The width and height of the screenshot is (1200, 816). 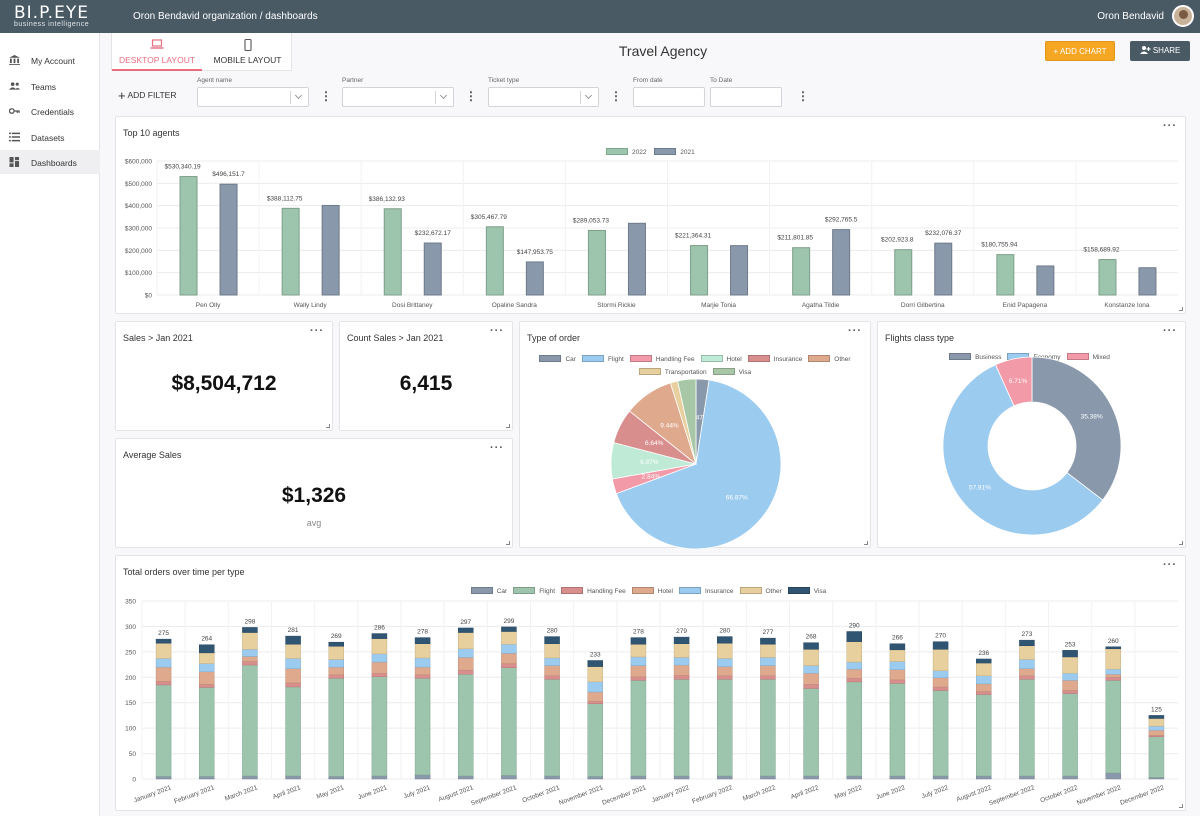 What do you see at coordinates (253, 97) in the screenshot?
I see `agent-name-select` at bounding box center [253, 97].